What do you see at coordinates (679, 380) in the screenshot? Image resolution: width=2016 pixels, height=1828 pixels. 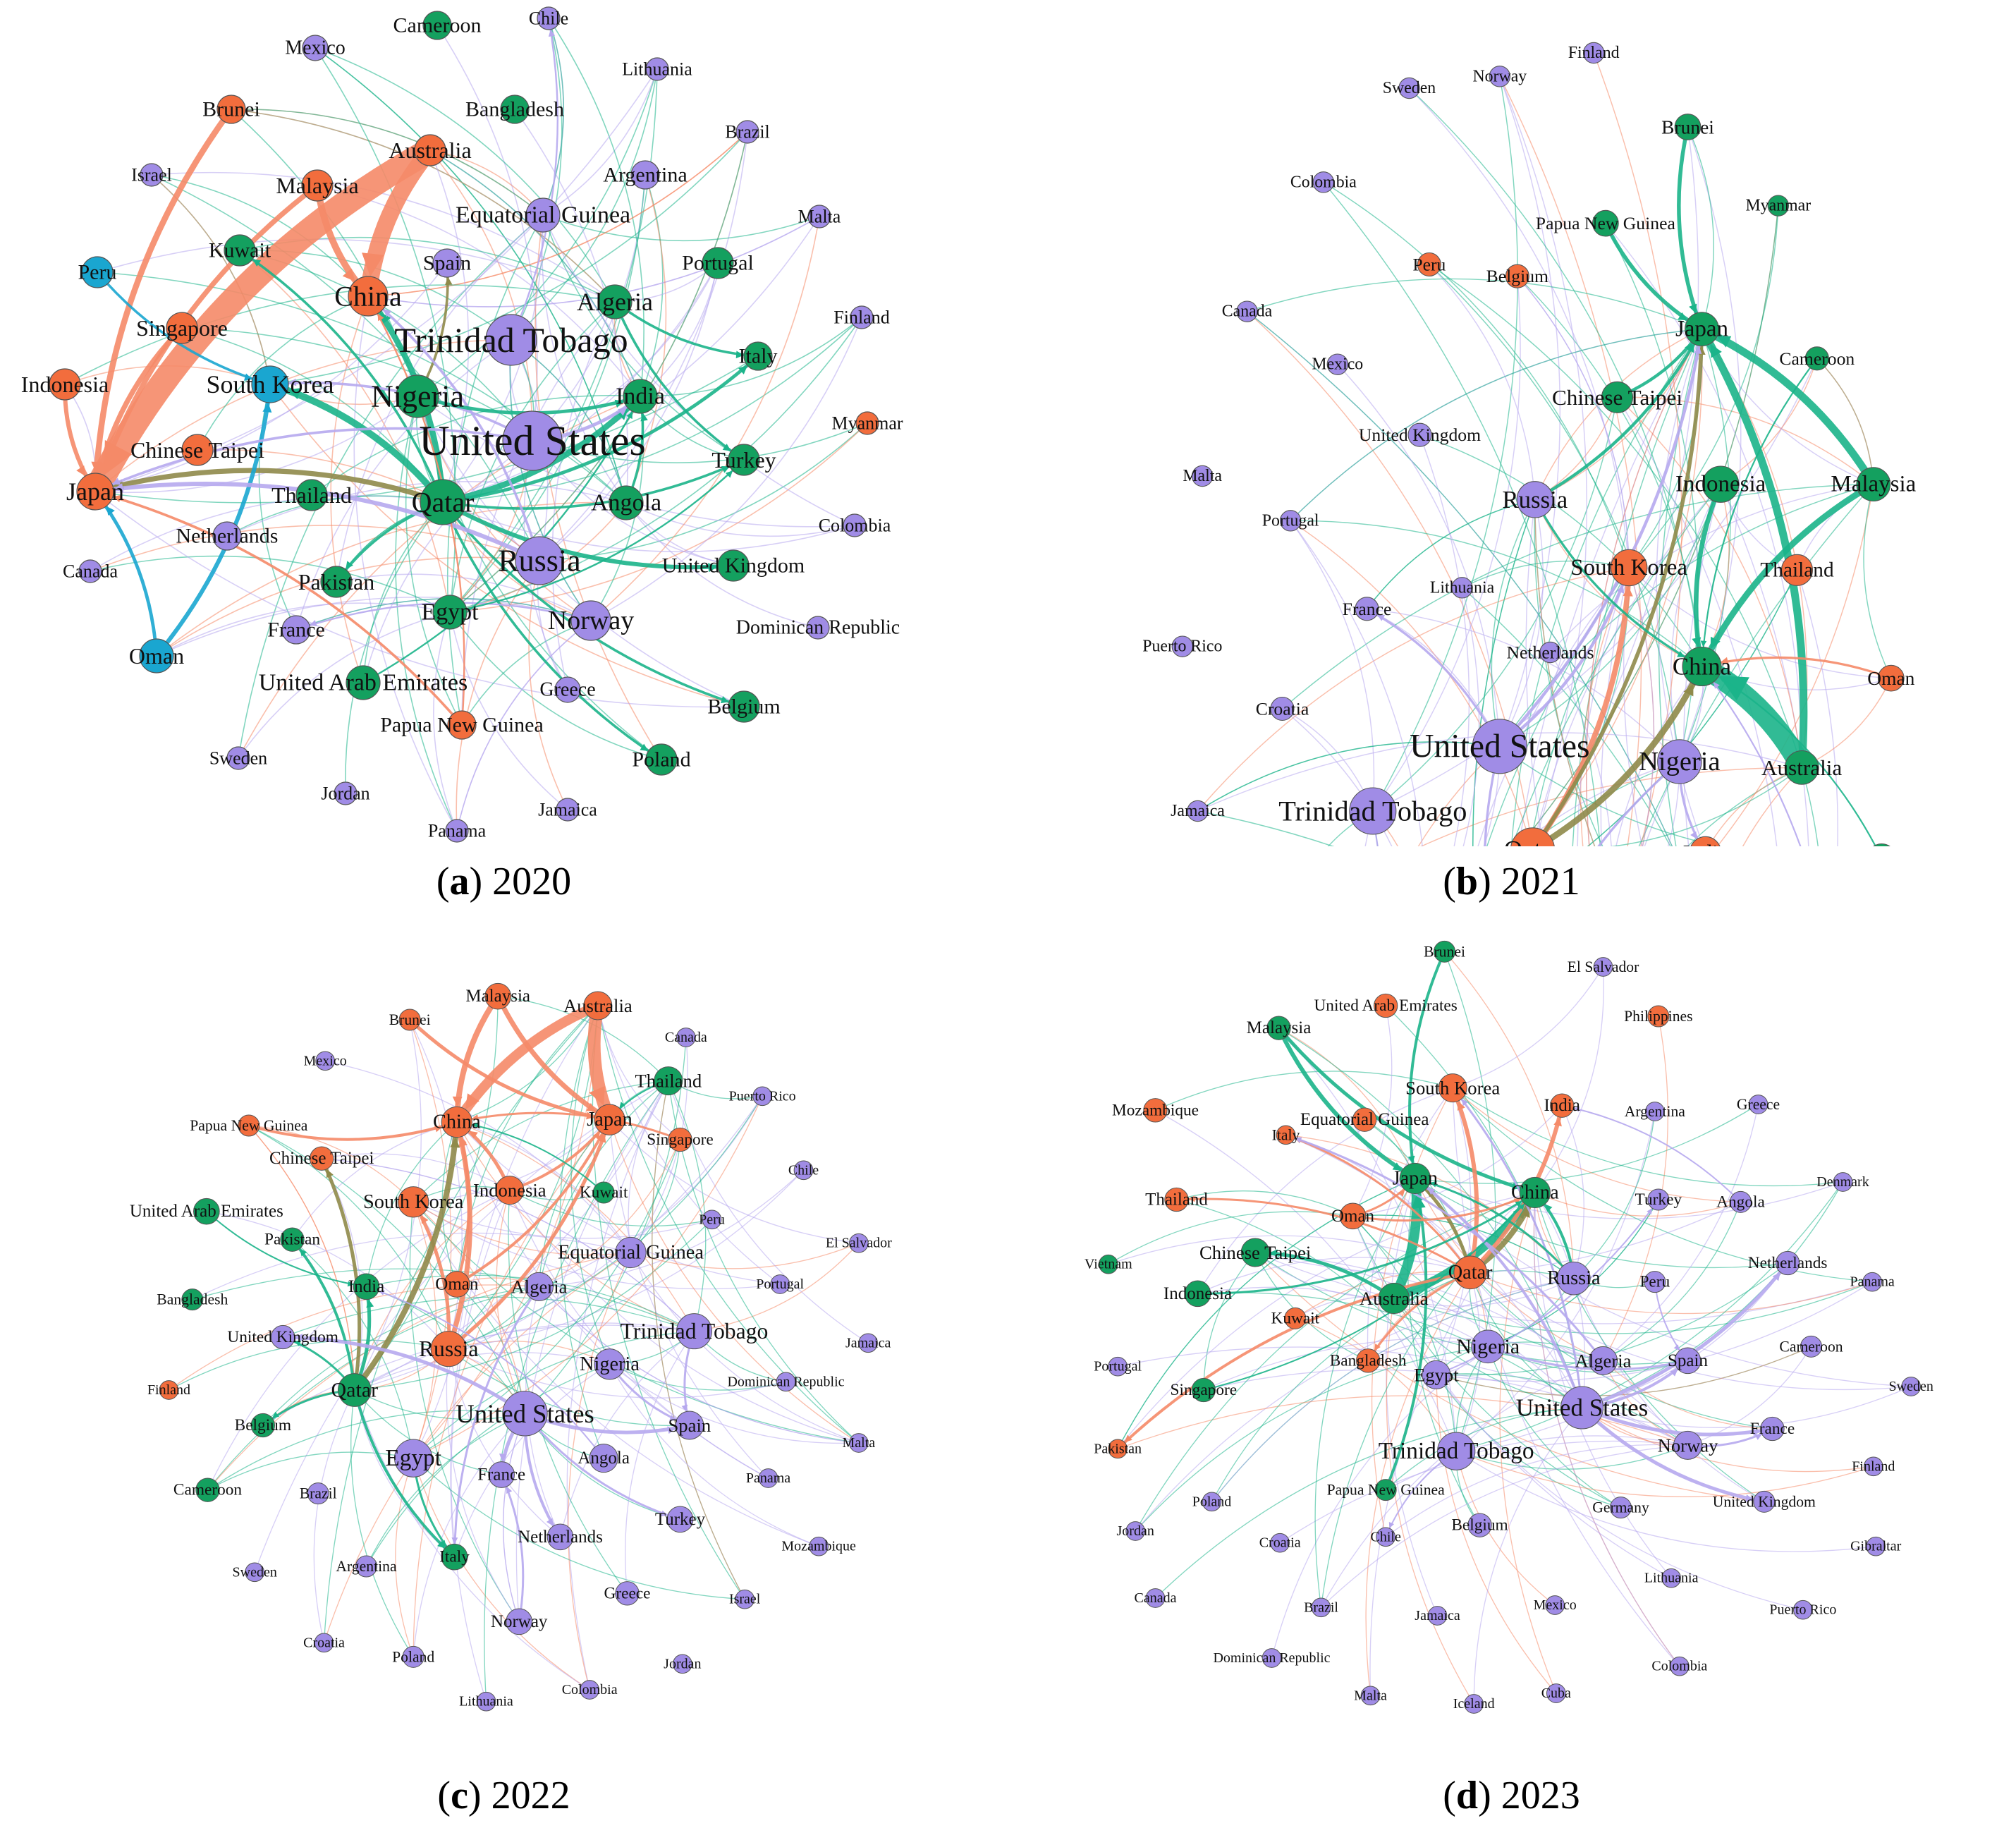 I see `trade-edge-algeria-to-turkey` at bounding box center [679, 380].